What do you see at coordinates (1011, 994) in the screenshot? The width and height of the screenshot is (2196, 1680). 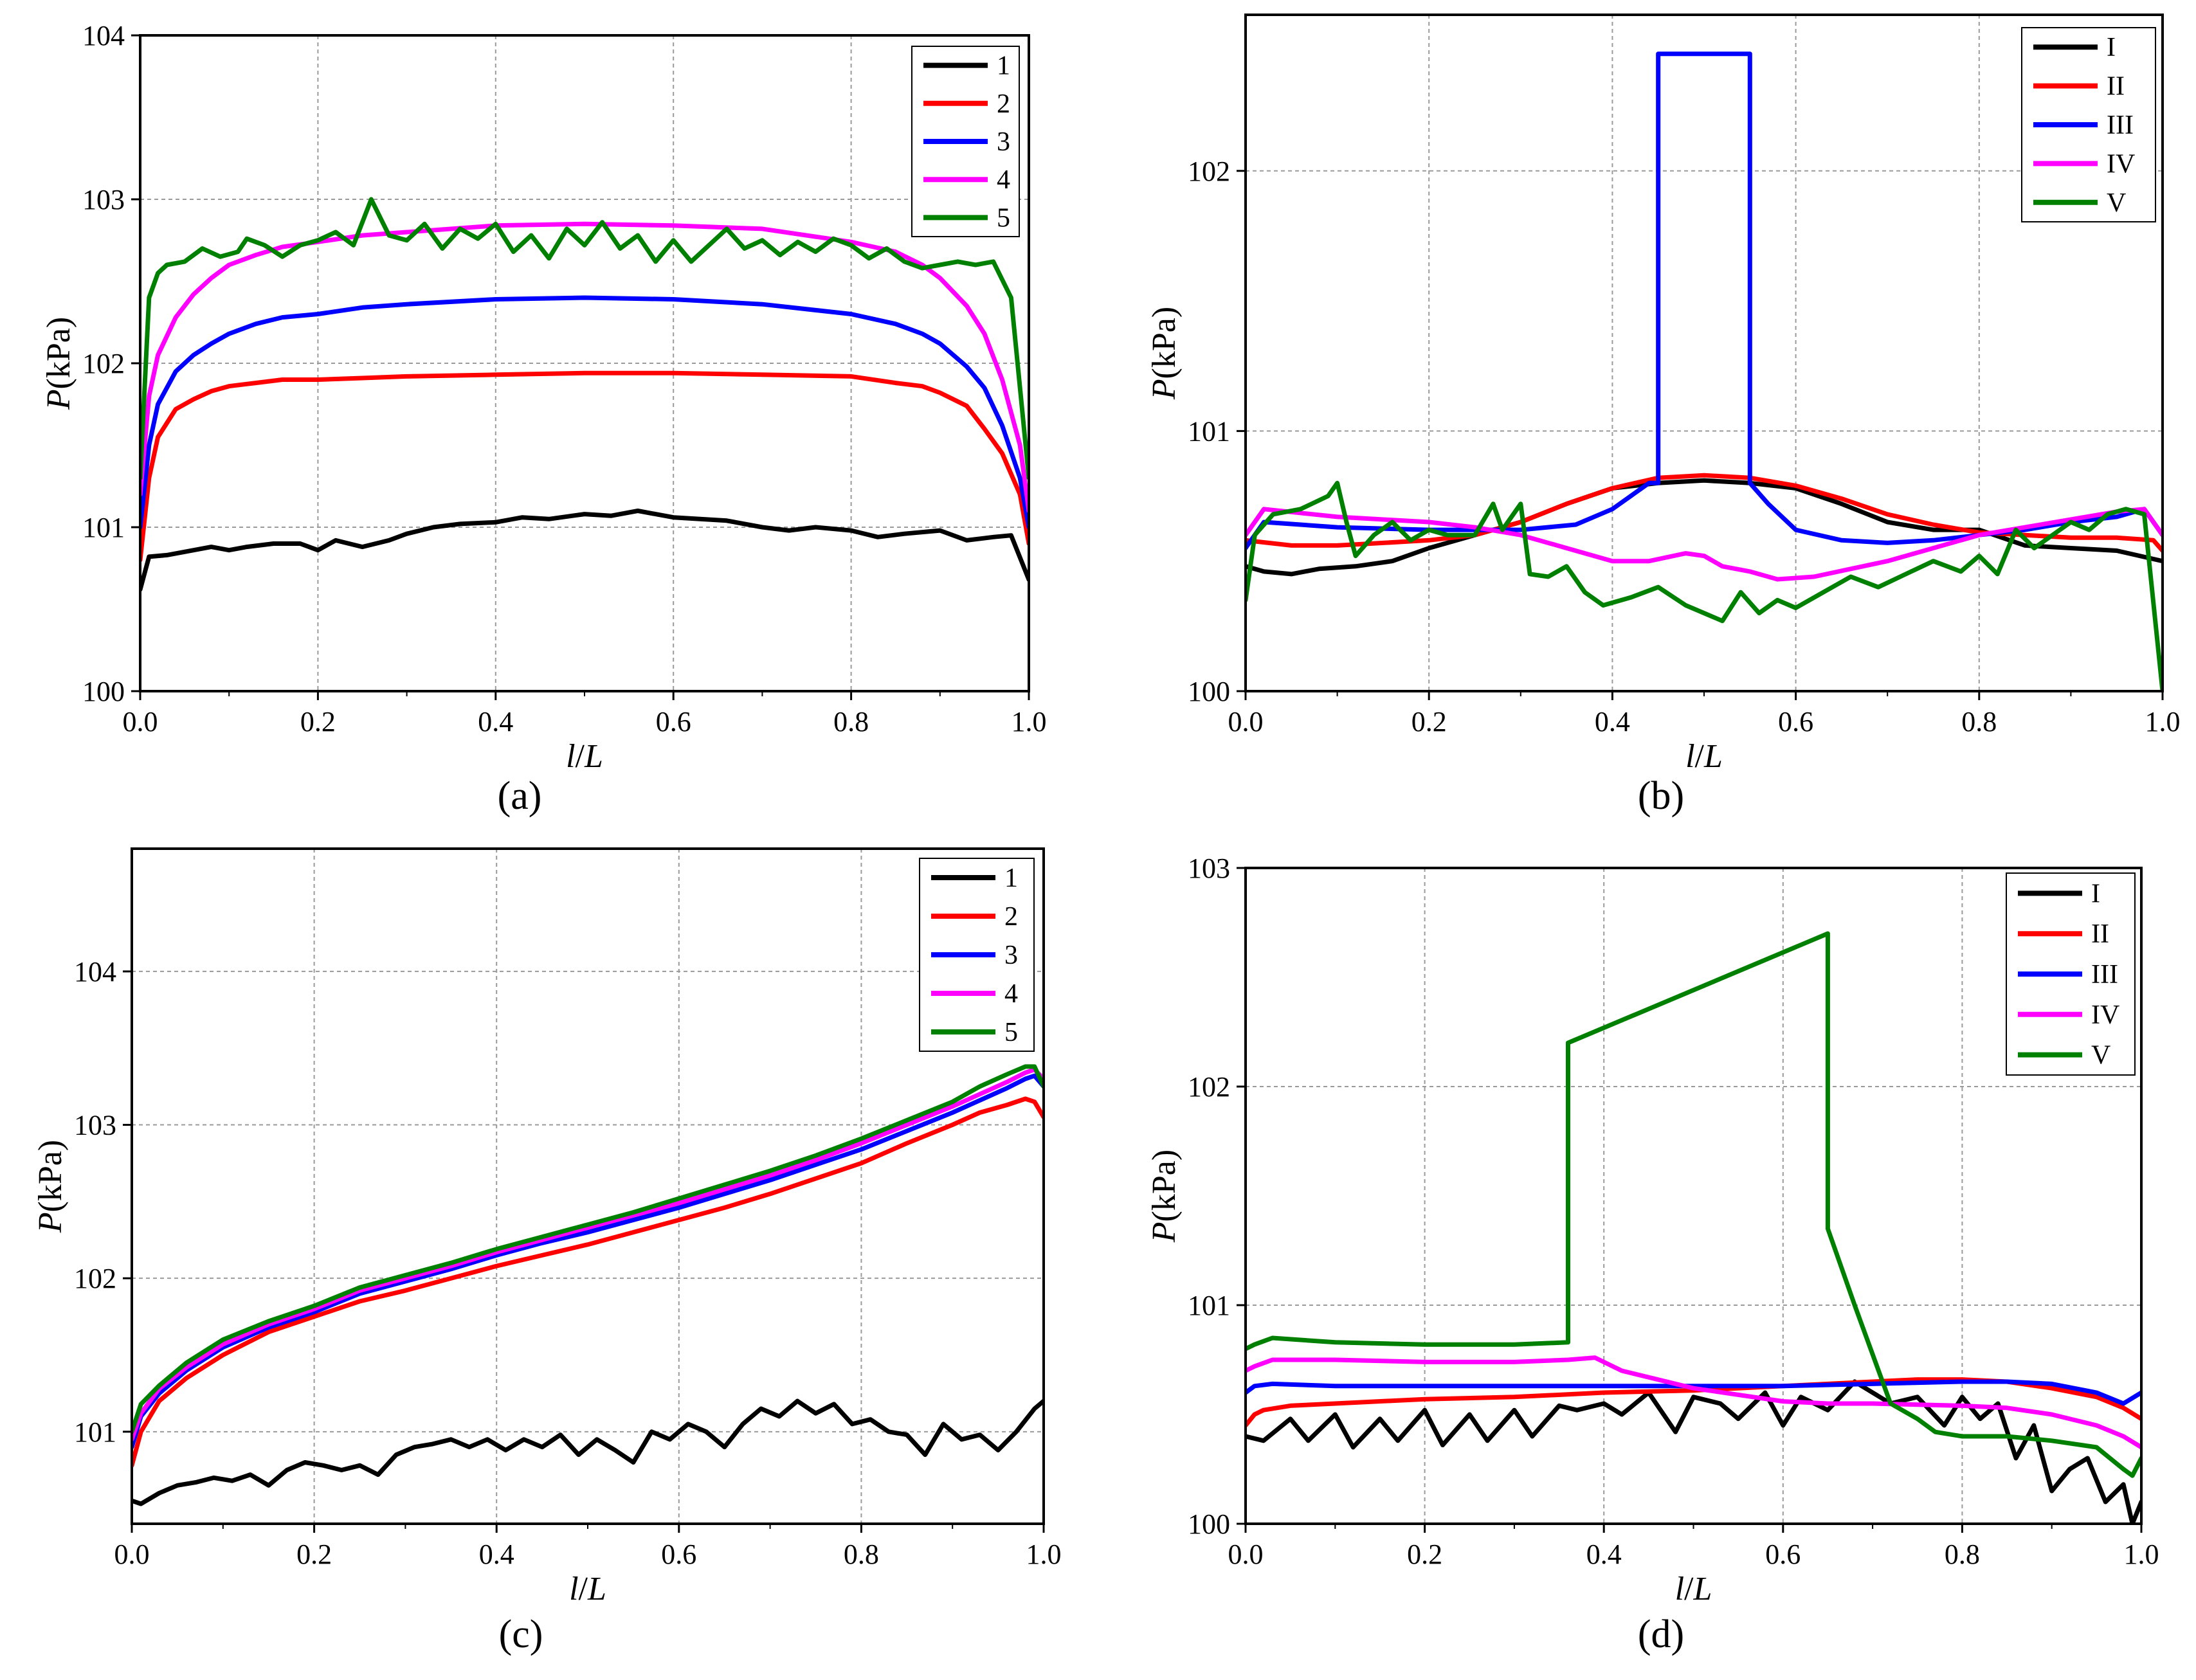 I see `legend-label: 4` at bounding box center [1011, 994].